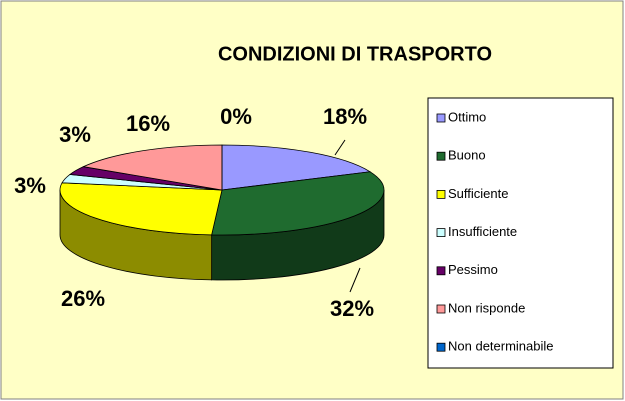  Describe the element at coordinates (467, 155) in the screenshot. I see `legend-label: Buono` at that location.